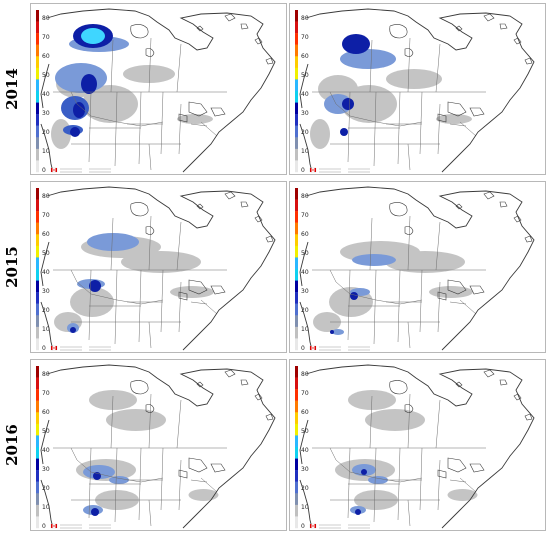 The width and height of the screenshot is (550, 540). What do you see at coordinates (158, 89) in the screenshot?
I see `map-panel-2014-1: 80 70 60 50 40 30 20 10 0` at bounding box center [158, 89].